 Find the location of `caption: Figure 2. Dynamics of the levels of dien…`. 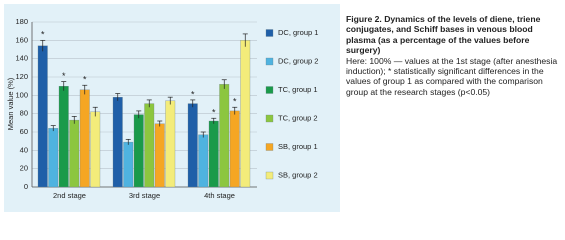

caption: Figure 2. Dynamics of the levels of dien… is located at coordinates (452, 55).